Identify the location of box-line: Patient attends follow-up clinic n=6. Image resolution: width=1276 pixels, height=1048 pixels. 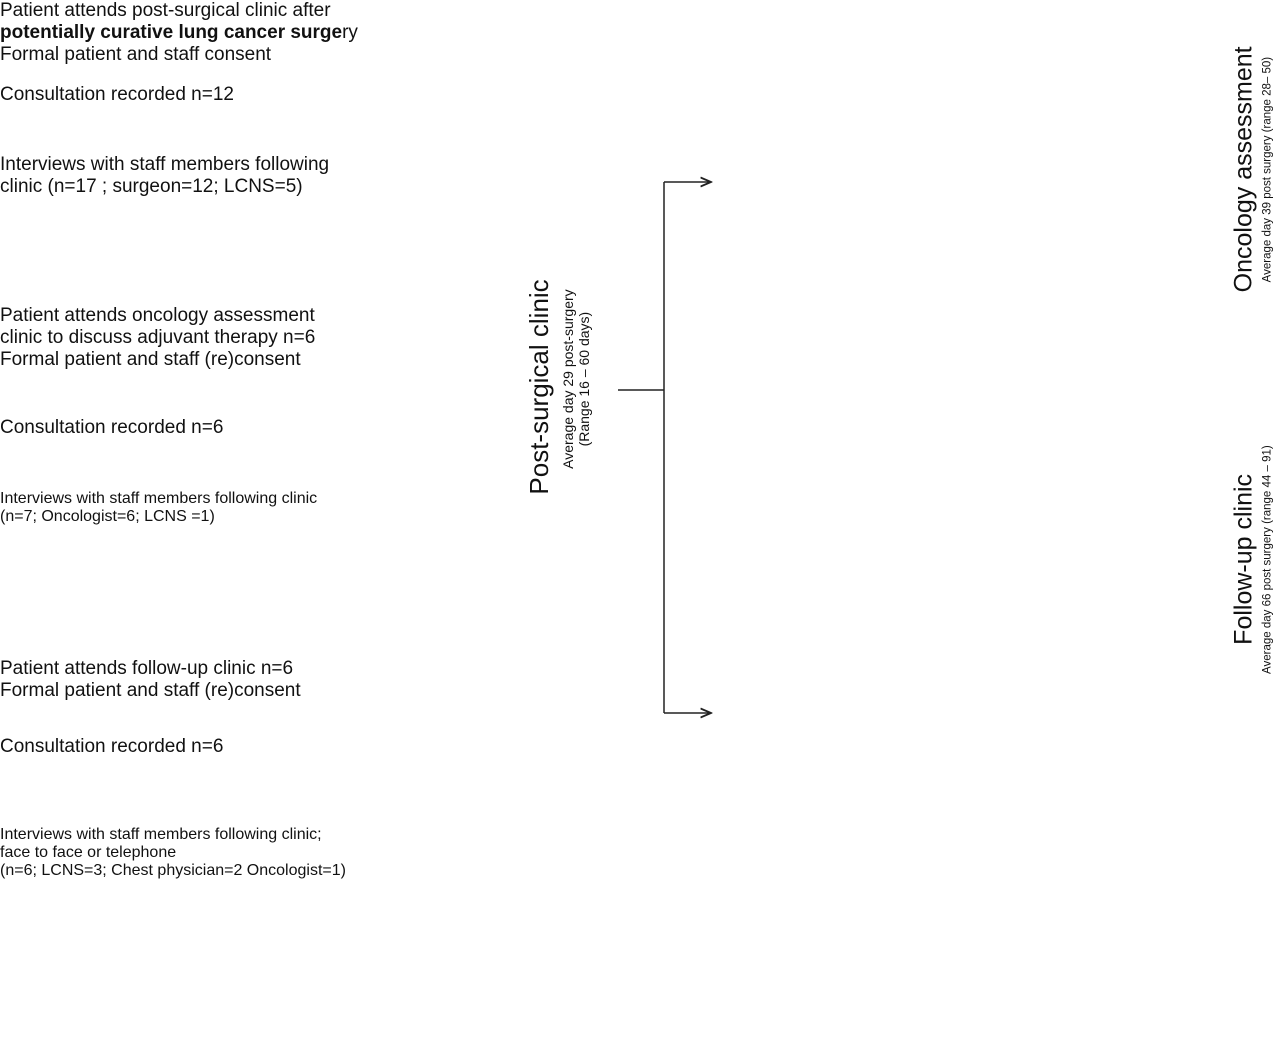
(147, 668).